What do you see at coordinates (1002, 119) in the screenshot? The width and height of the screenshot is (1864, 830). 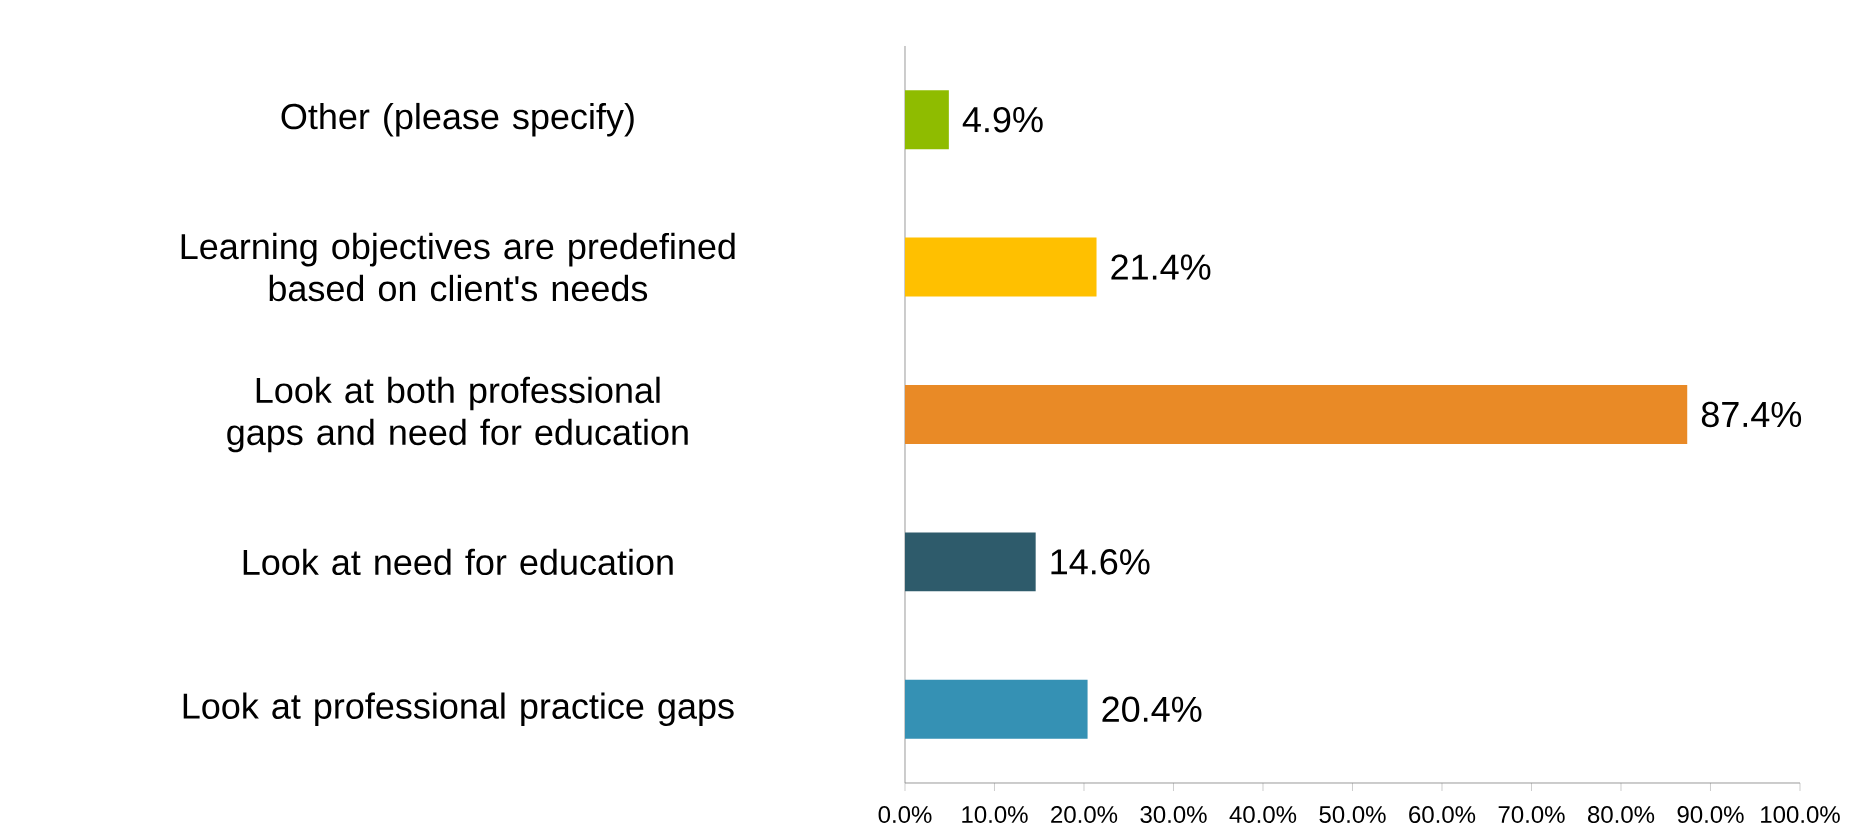 I see `data-label: 4.9%` at bounding box center [1002, 119].